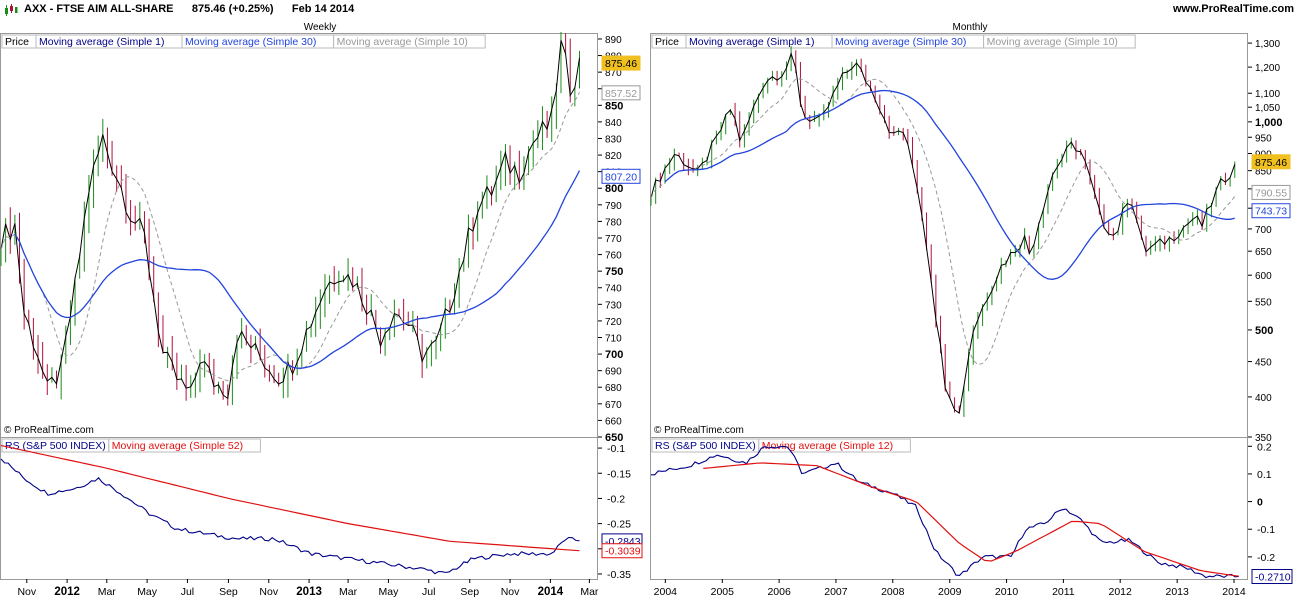 The width and height of the screenshot is (1300, 600). What do you see at coordinates (613, 405) in the screenshot?
I see `y-tick-label: 670` at bounding box center [613, 405].